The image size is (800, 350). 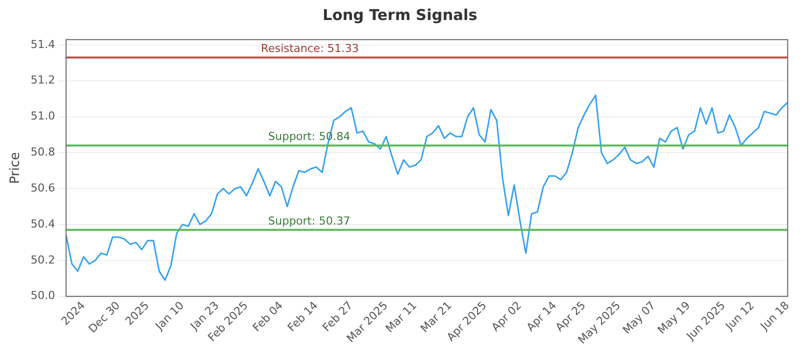 What do you see at coordinates (16, 168) in the screenshot?
I see `y-axis-title: Price` at bounding box center [16, 168].